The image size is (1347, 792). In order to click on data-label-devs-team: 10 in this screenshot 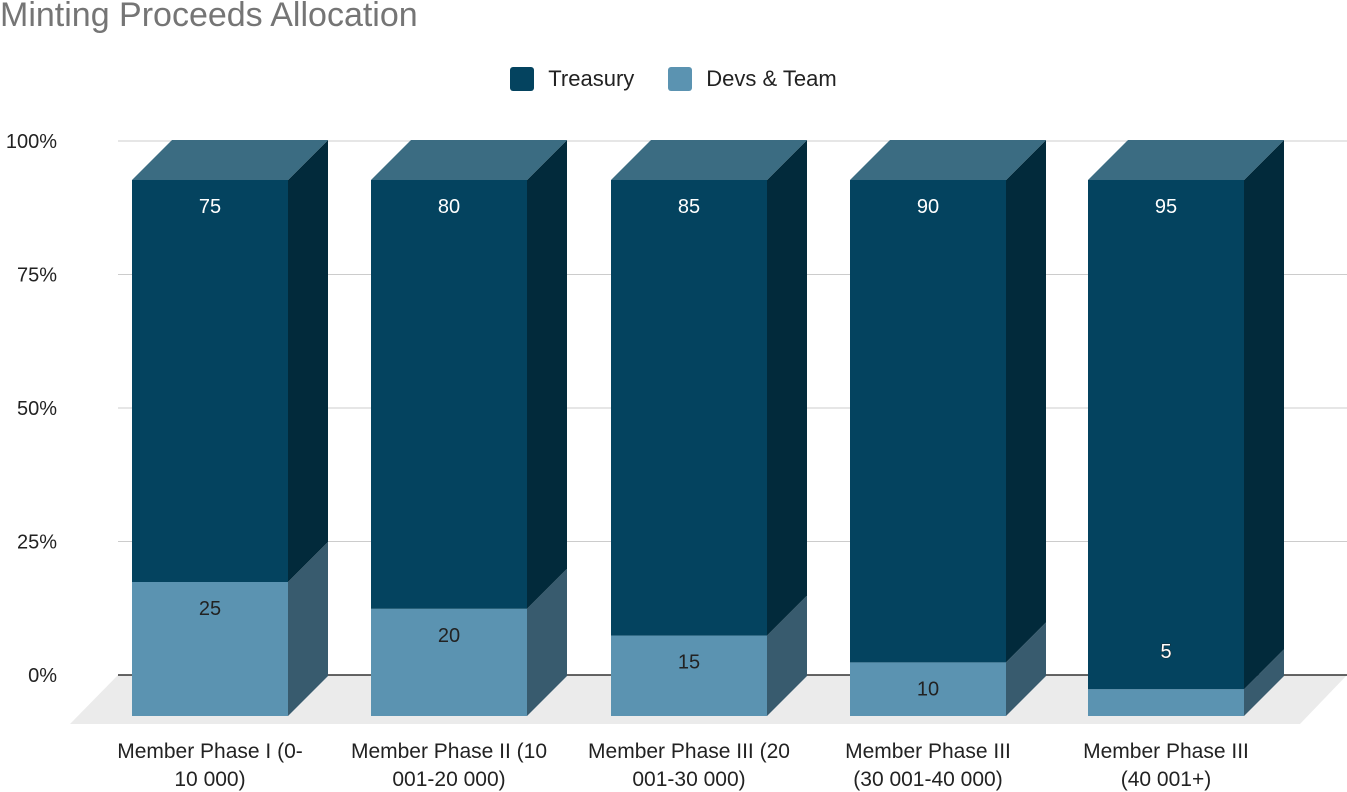, I will do `click(928, 689)`.